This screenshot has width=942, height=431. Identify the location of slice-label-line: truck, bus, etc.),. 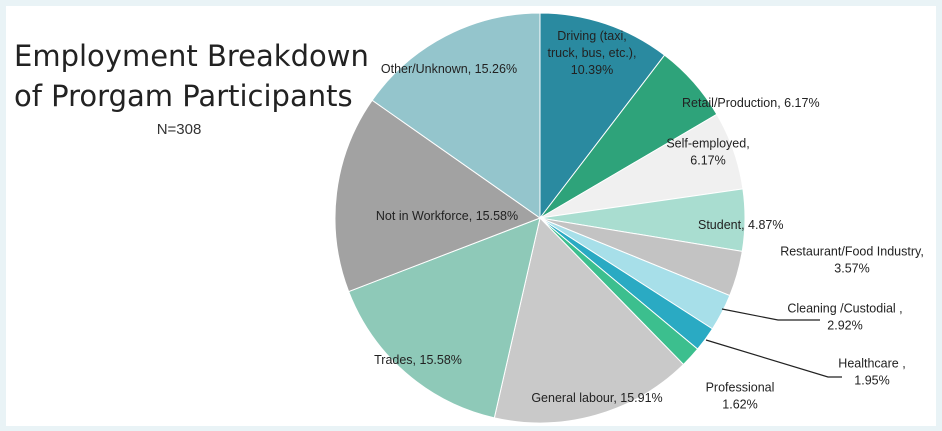
(592, 53).